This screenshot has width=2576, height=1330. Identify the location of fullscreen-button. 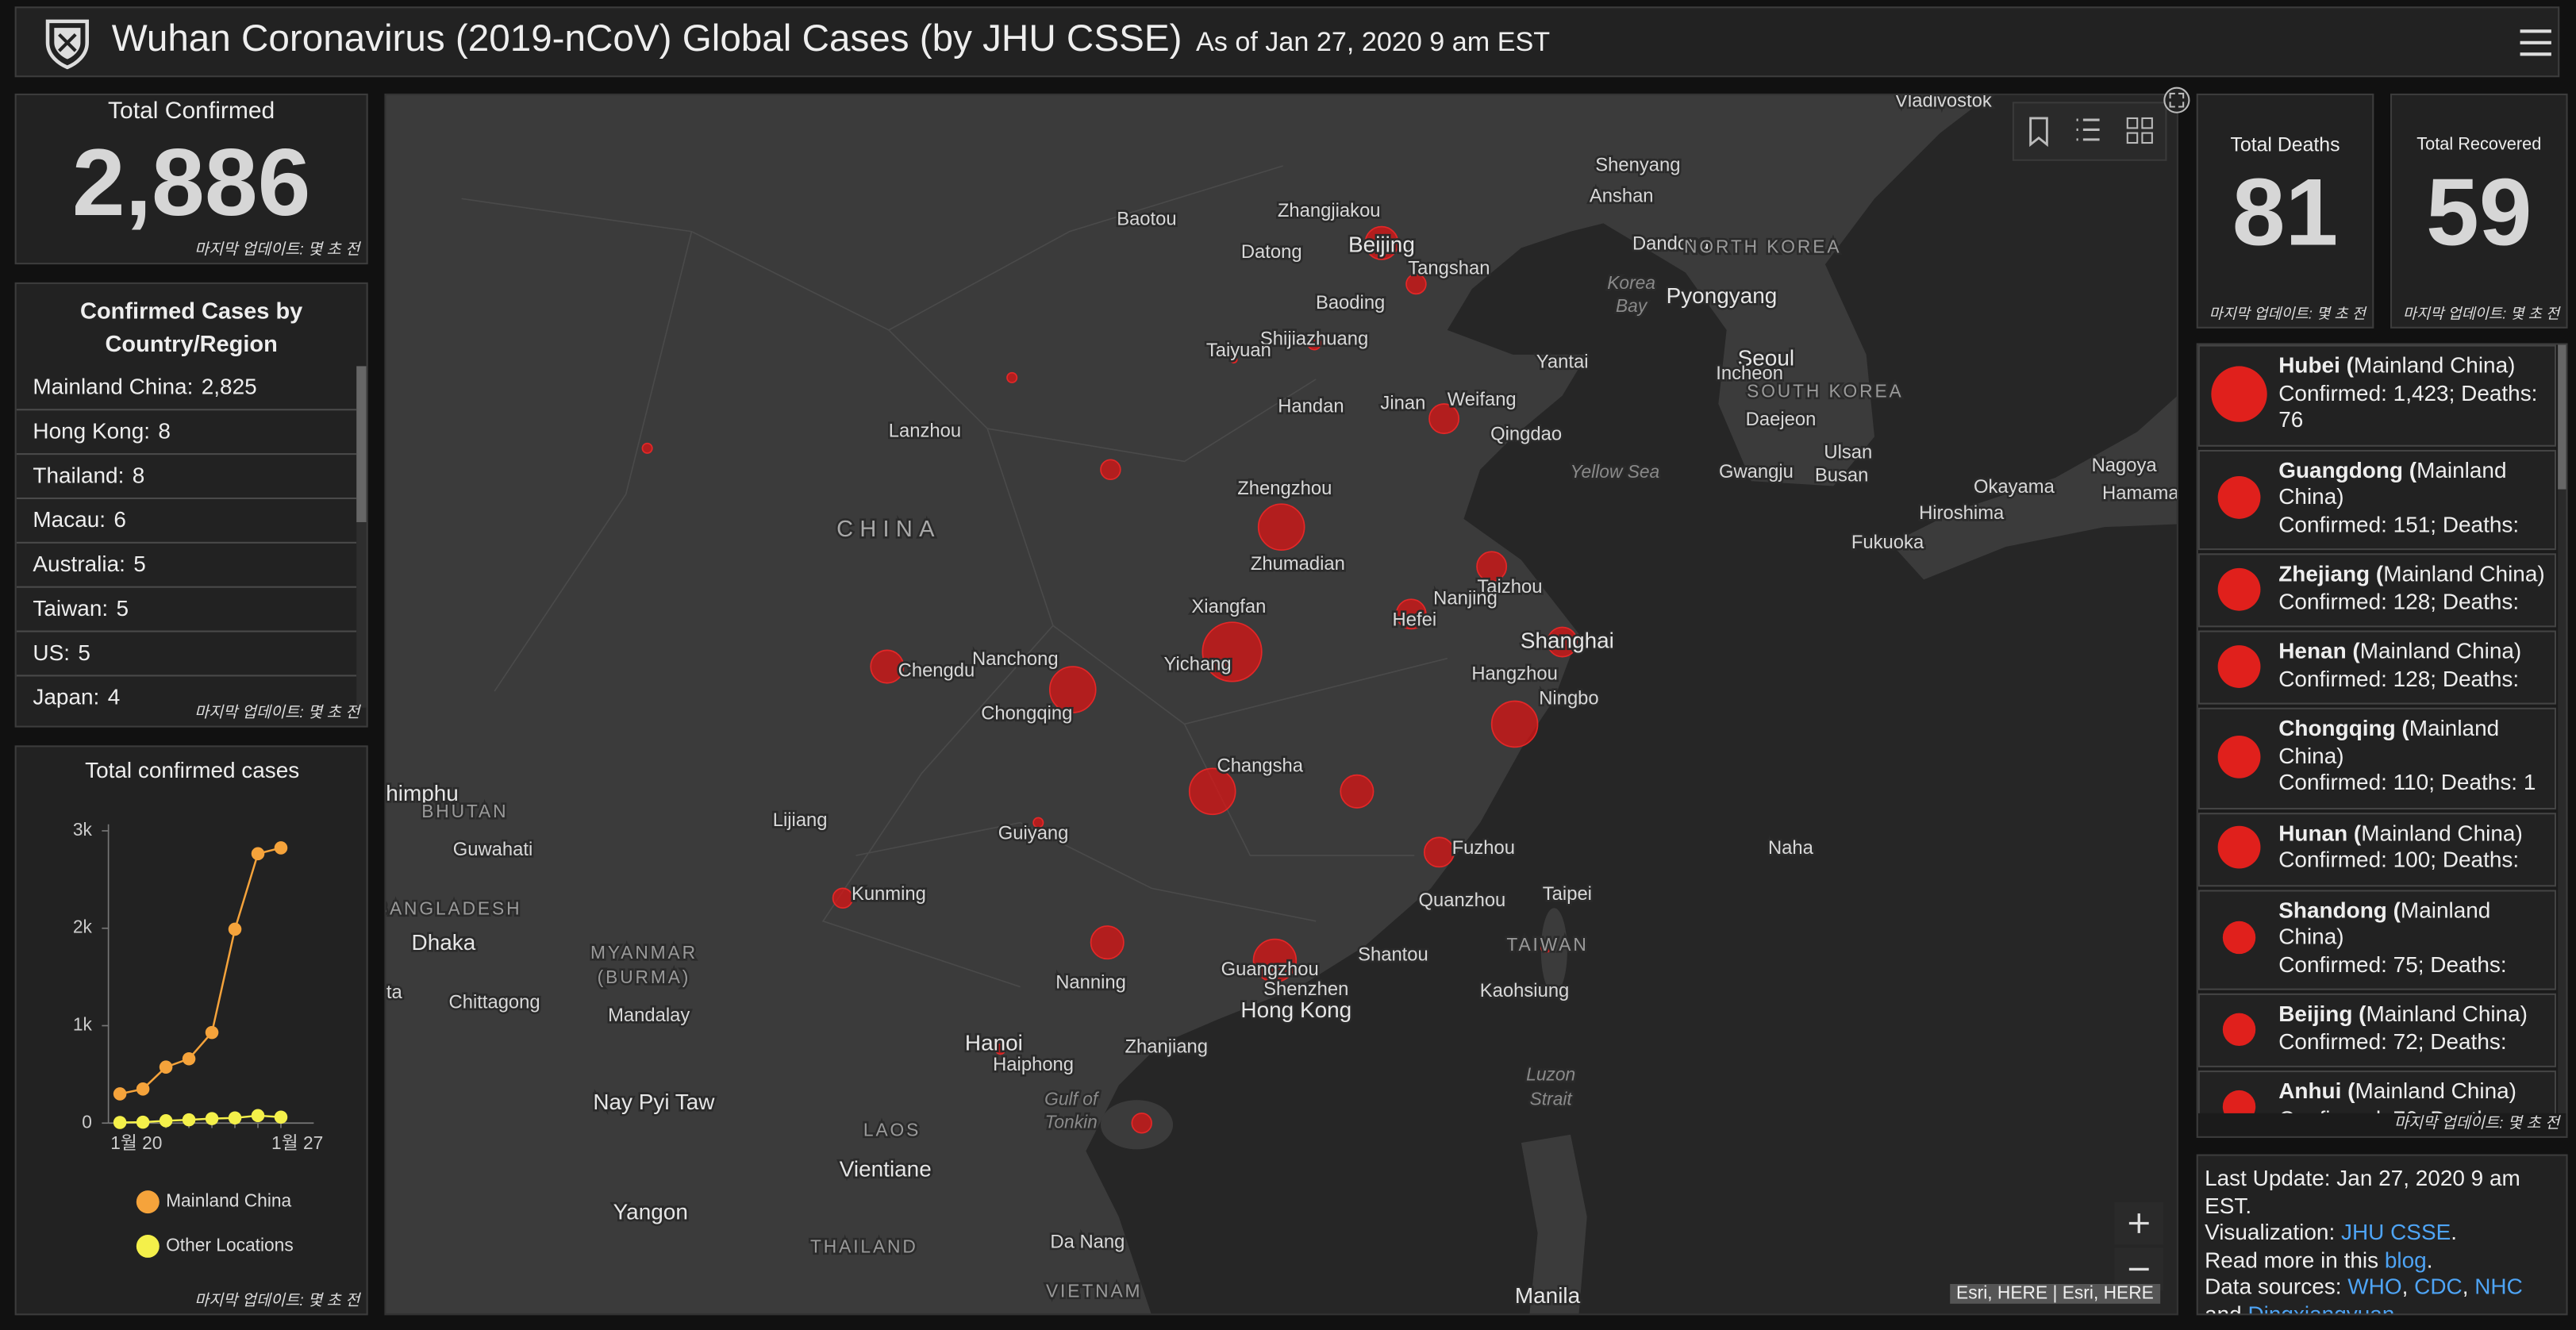
(2176, 100).